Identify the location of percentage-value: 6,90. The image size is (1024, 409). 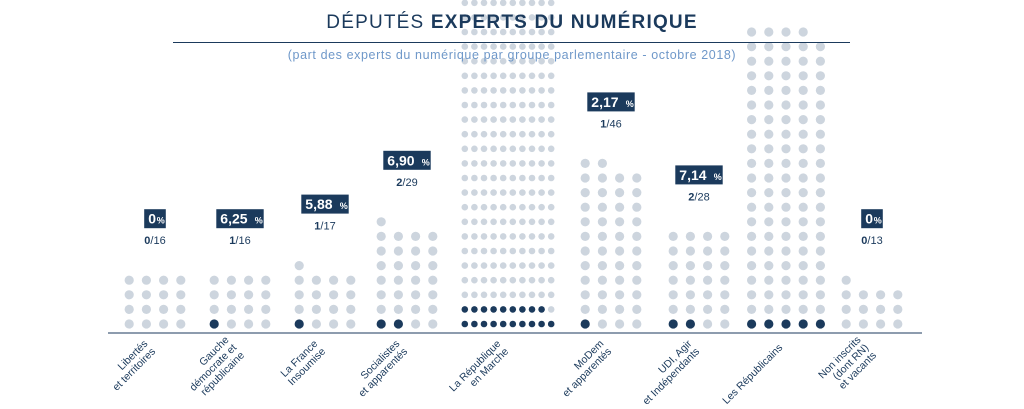
(400, 160).